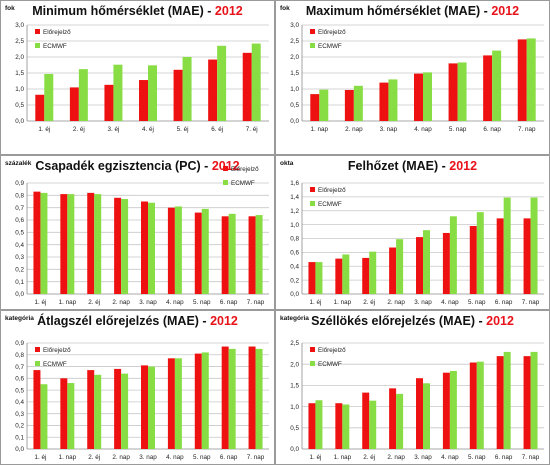 This screenshot has width=550, height=466. I want to click on y-tick-label: 1,2, so click(294, 211).